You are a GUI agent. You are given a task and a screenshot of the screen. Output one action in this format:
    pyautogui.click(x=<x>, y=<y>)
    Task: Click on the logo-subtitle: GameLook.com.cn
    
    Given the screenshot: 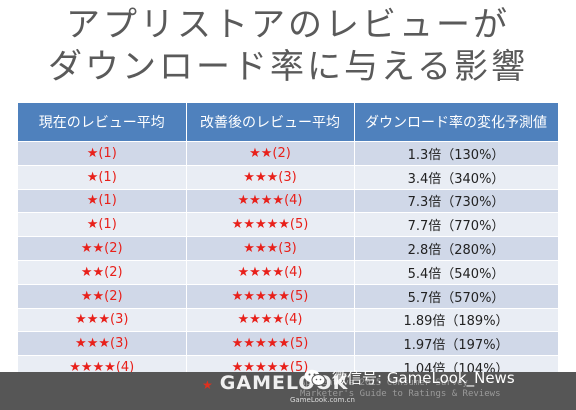 What is the action you would take?
    pyautogui.click(x=322, y=400)
    